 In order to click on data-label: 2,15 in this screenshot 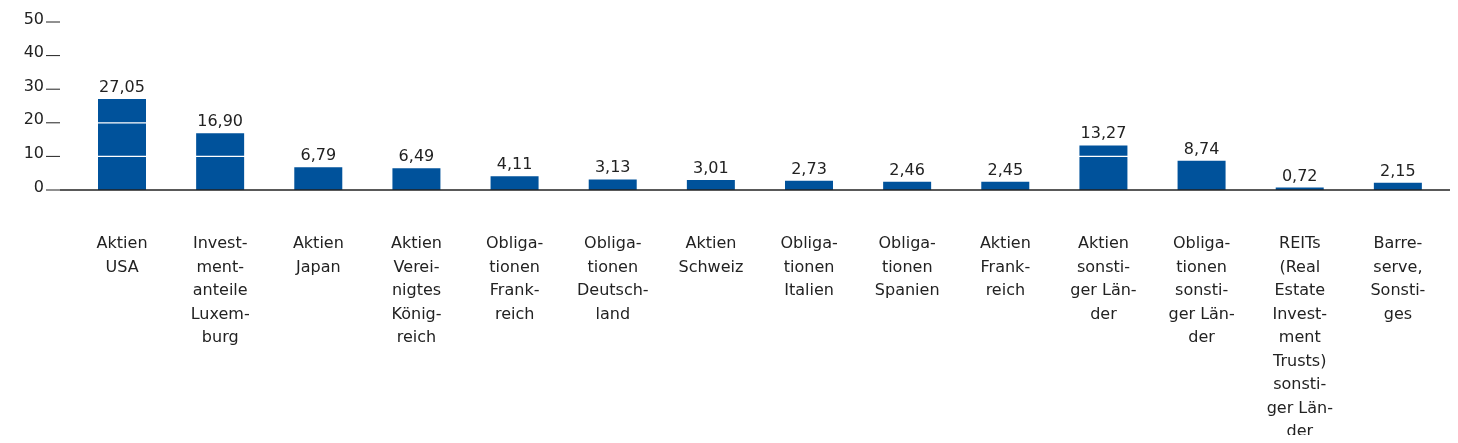, I will do `click(1398, 170)`.